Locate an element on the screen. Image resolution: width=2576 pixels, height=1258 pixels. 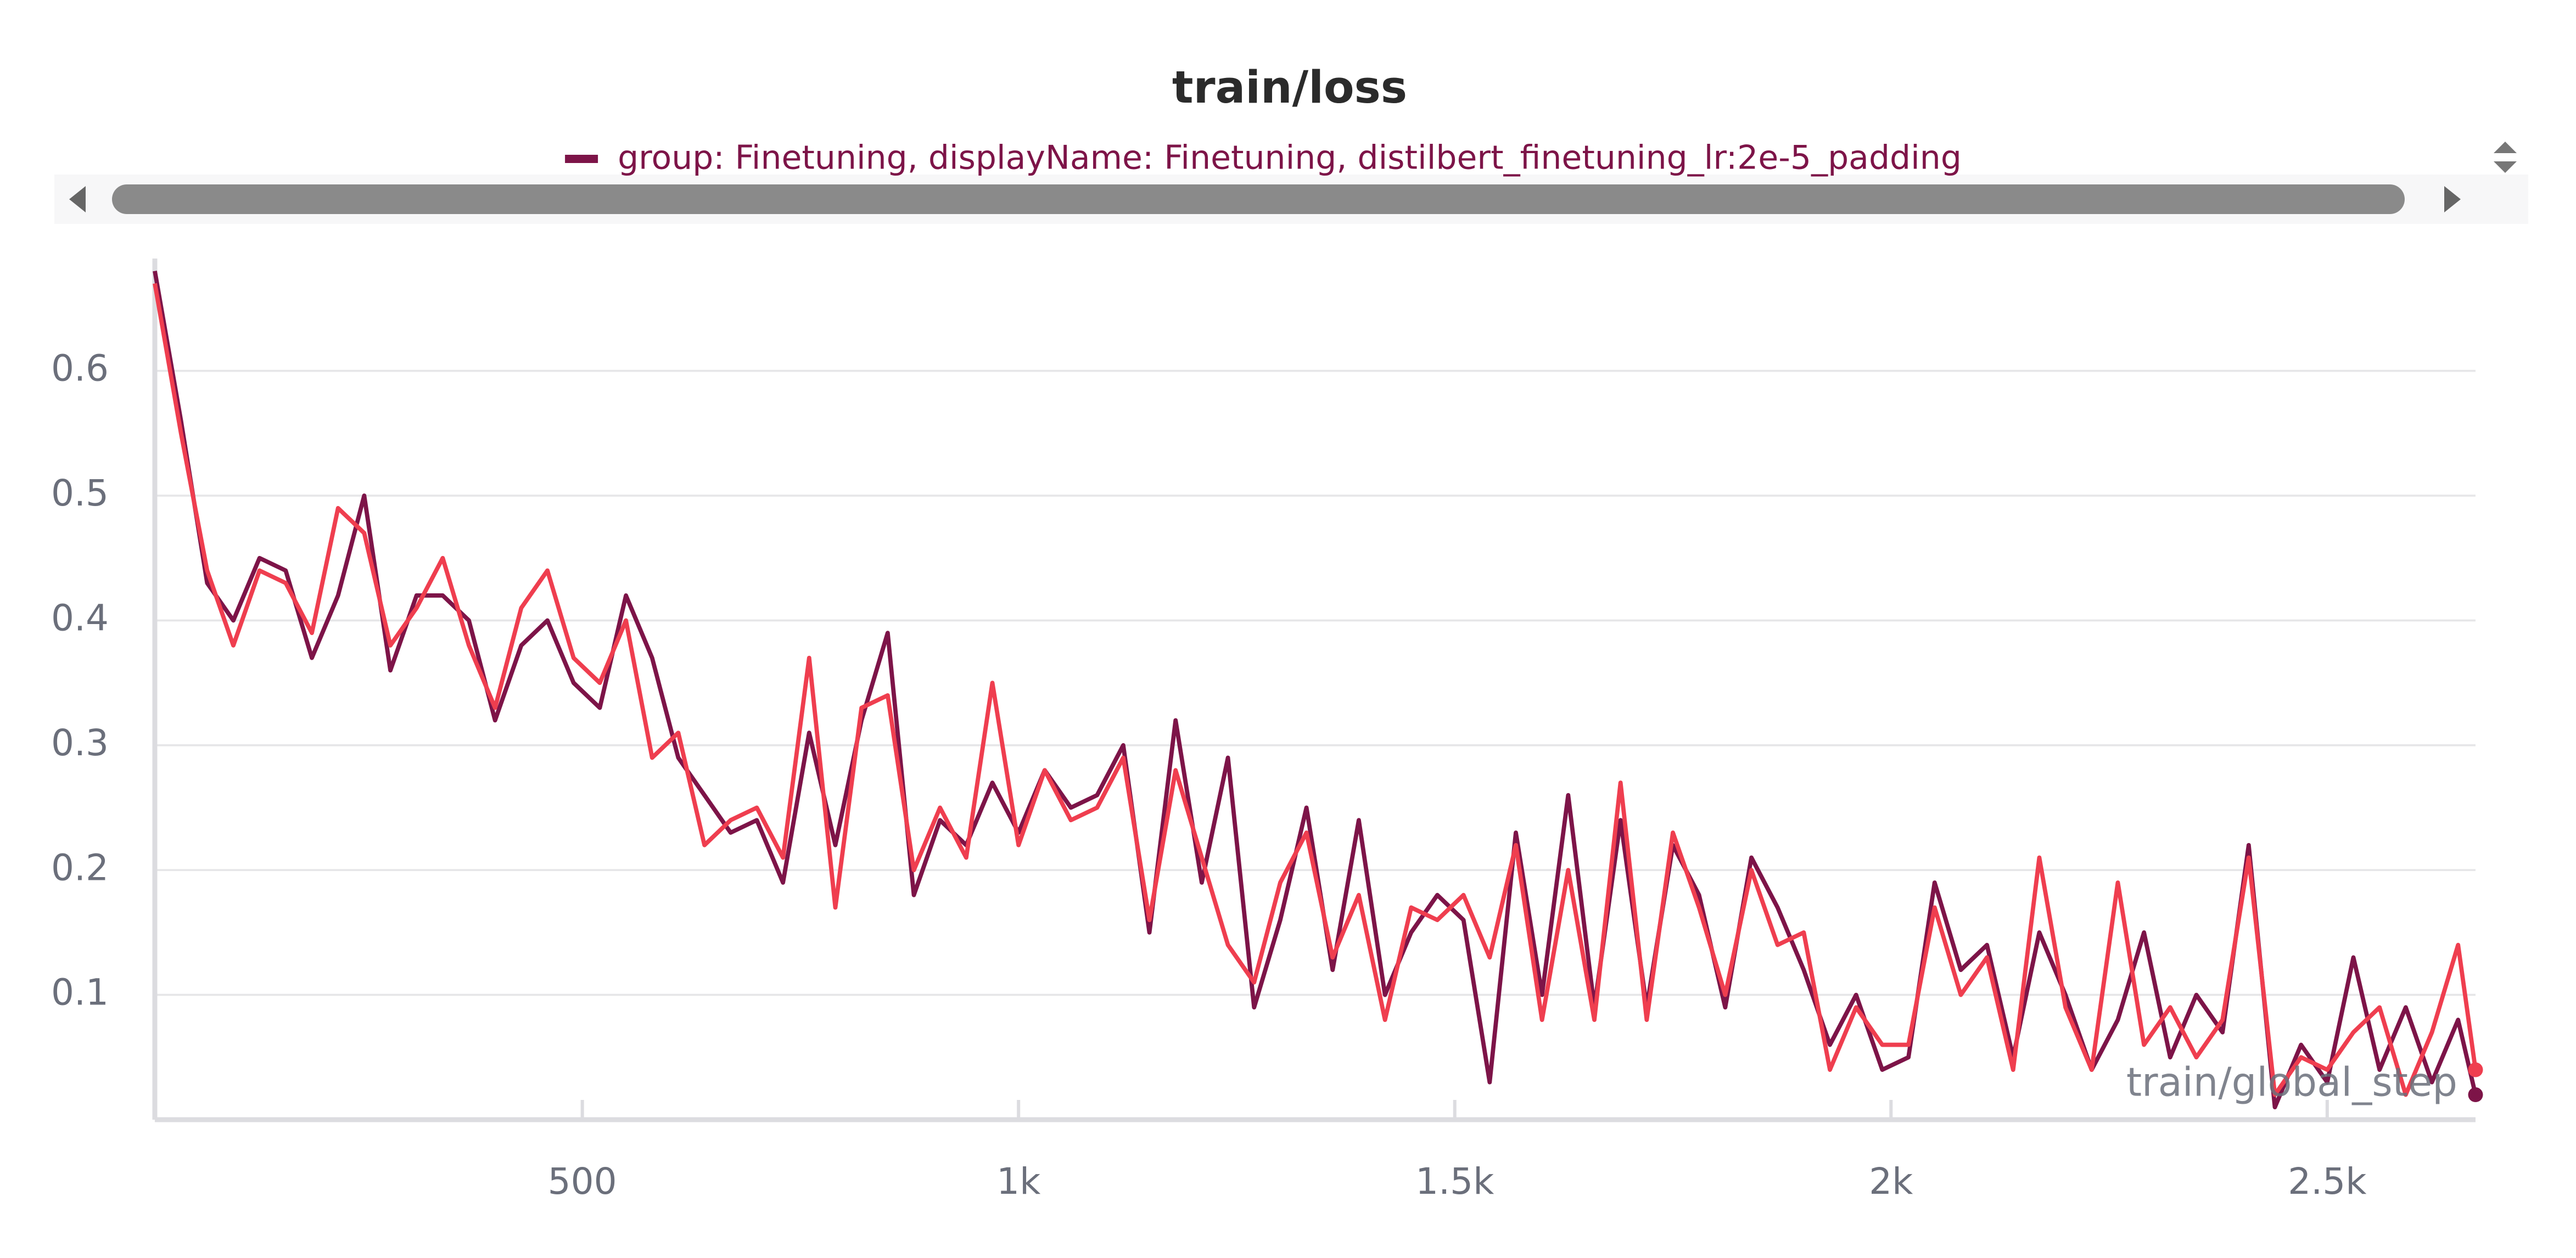
x-tick-label: 1k is located at coordinates (1019, 1181).